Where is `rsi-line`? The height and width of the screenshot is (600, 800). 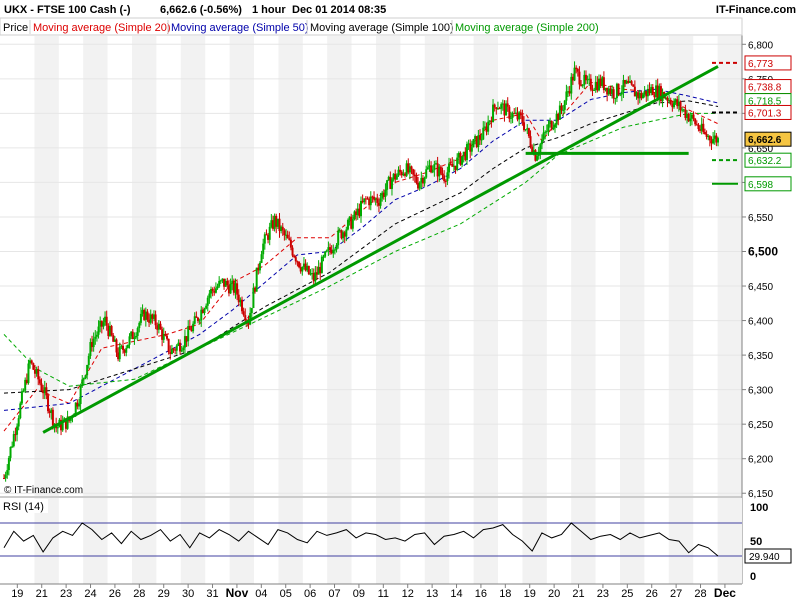 rsi-line is located at coordinates (361, 539).